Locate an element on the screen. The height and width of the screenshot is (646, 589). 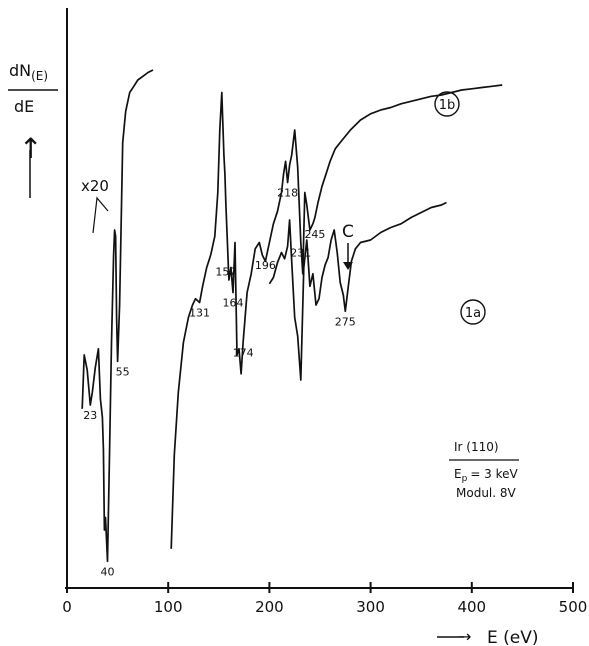
info-energy: Ep = 3 keV is located at coordinates (486, 475).